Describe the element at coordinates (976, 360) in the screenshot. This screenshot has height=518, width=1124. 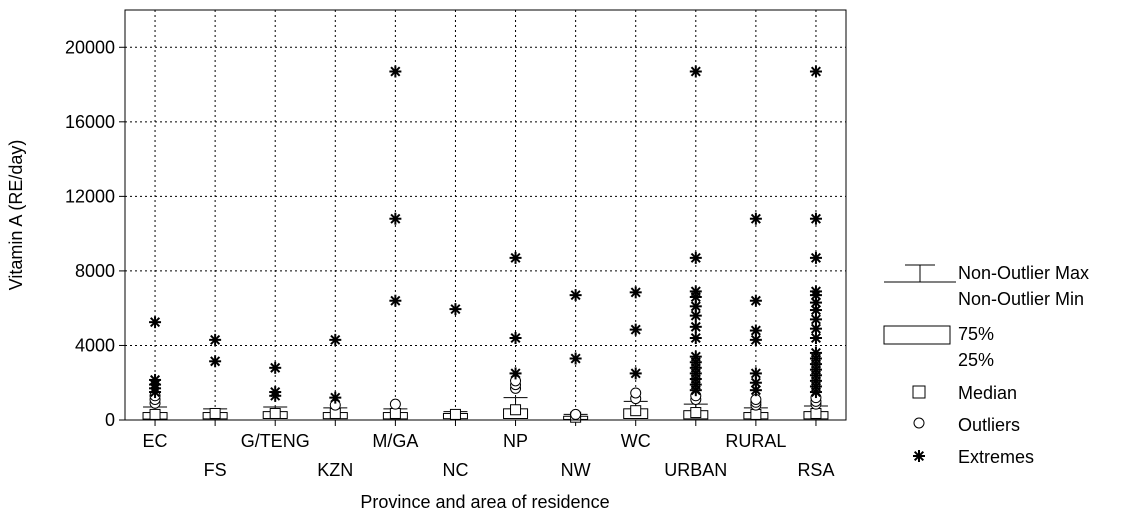
I see `legend-box-bottom-label: 25%` at that location.